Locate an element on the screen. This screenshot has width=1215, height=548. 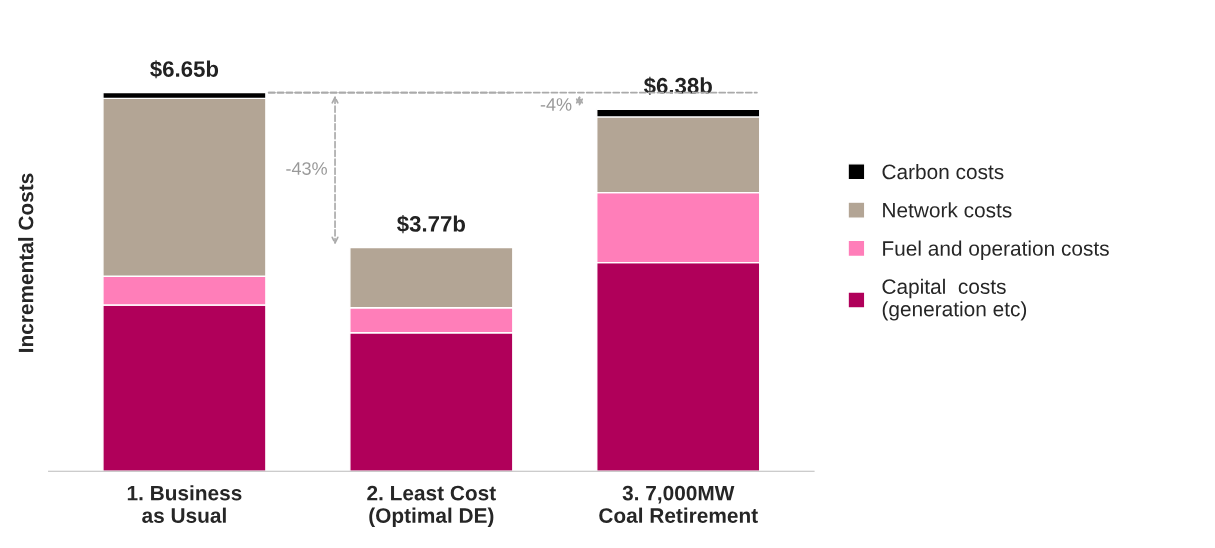
legend-label: Carbon costs is located at coordinates (943, 171).